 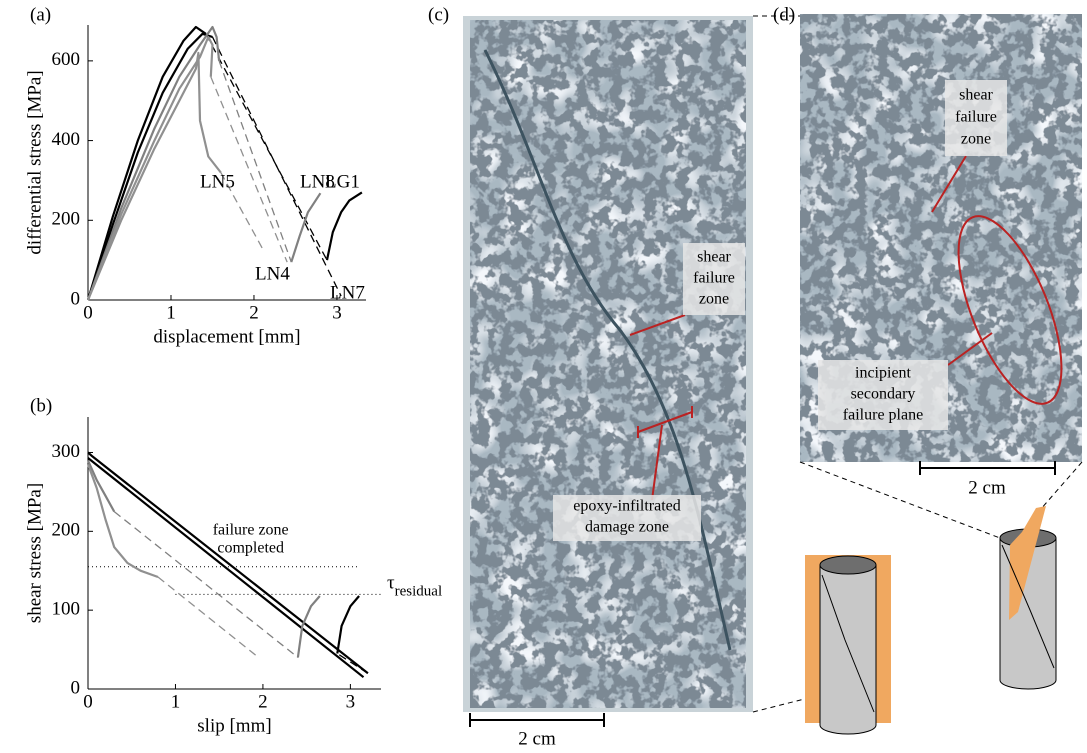 I want to click on annotation: failure plane, so click(x=883, y=415).